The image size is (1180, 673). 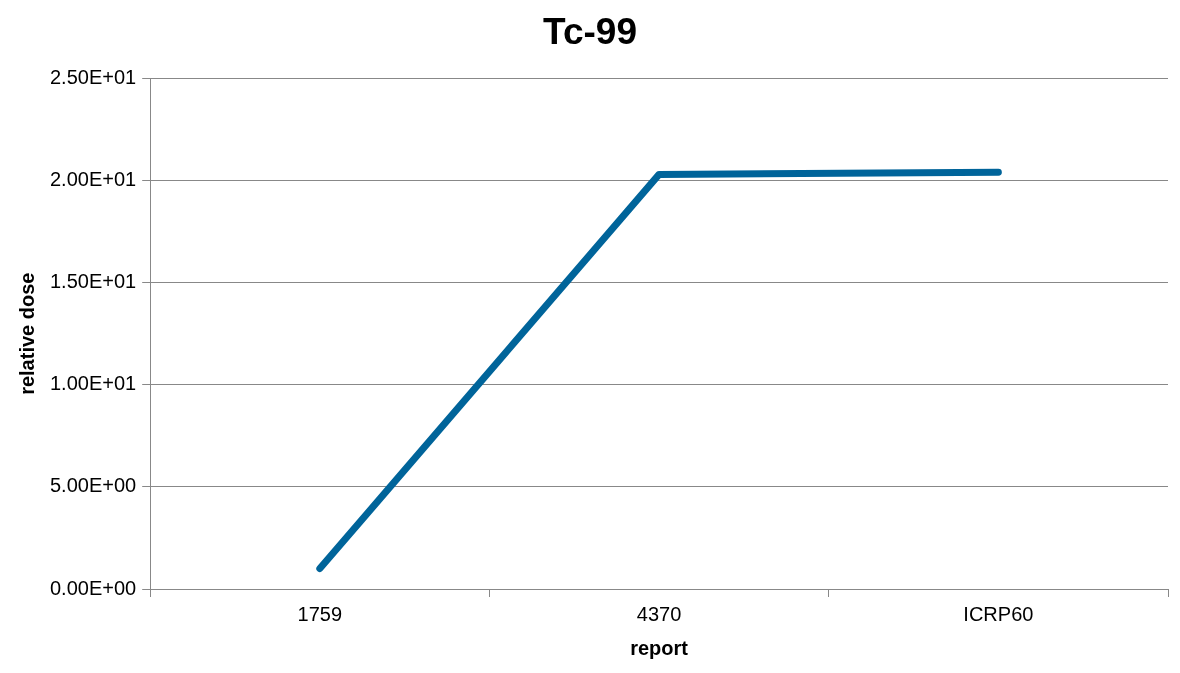 What do you see at coordinates (320, 613) in the screenshot?
I see `x-tick-label: 1759` at bounding box center [320, 613].